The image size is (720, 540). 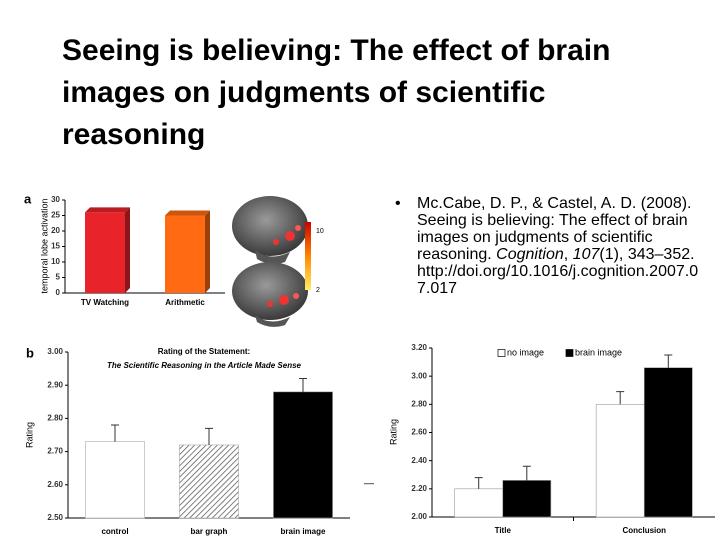 What do you see at coordinates (55, 215) in the screenshot?
I see `y-tick-label: 25` at bounding box center [55, 215].